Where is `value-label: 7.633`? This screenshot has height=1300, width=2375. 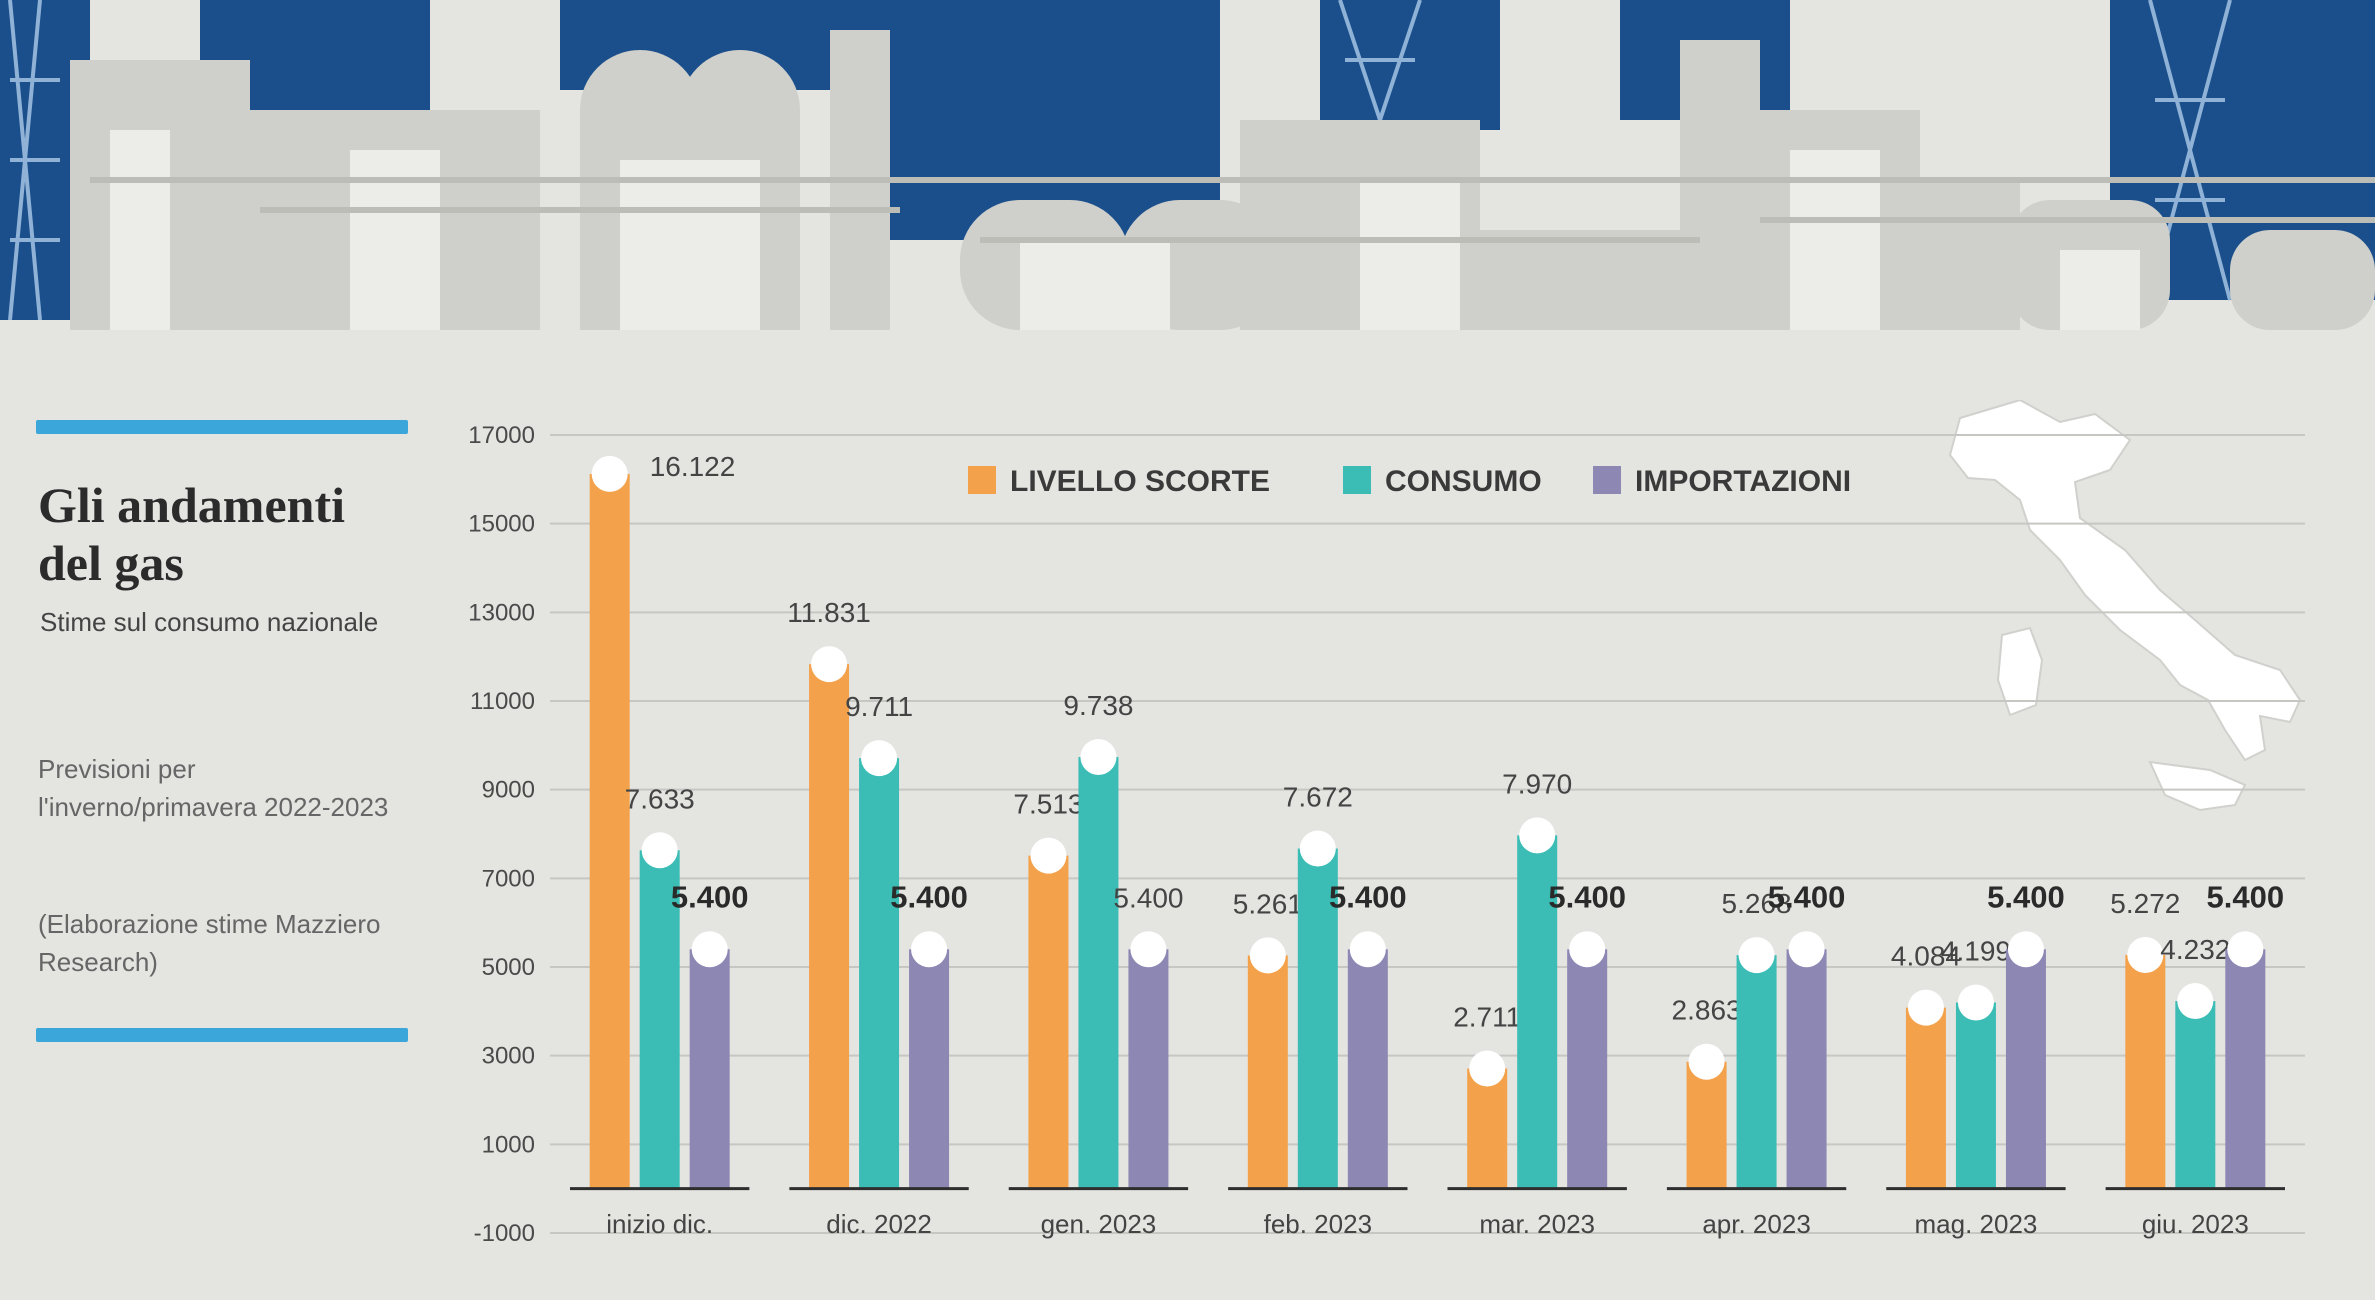 value-label: 7.633 is located at coordinates (660, 798).